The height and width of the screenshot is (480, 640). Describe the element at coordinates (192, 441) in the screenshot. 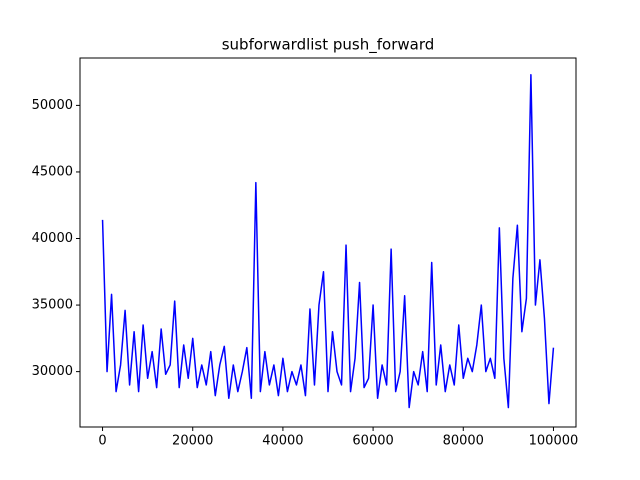

I see `x-tick-label: 20000` at that location.